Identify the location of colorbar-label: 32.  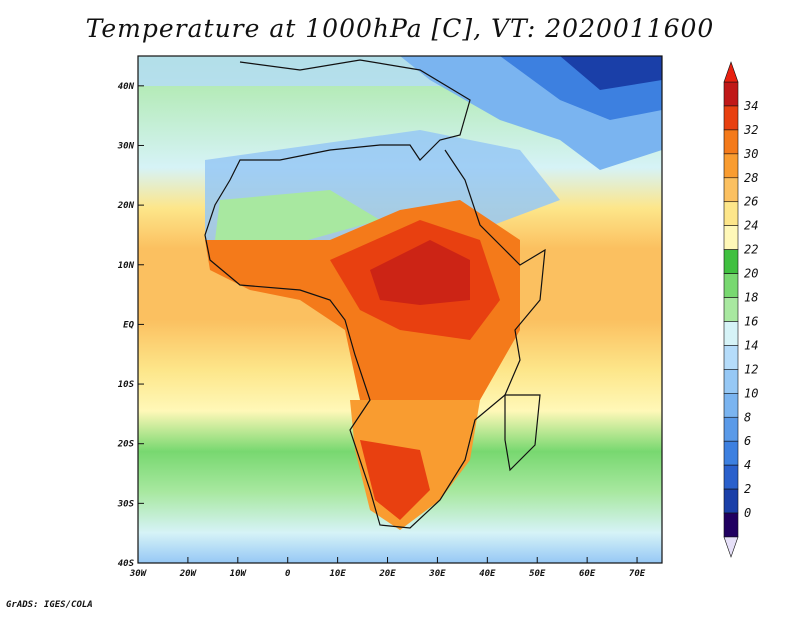
(750, 130).